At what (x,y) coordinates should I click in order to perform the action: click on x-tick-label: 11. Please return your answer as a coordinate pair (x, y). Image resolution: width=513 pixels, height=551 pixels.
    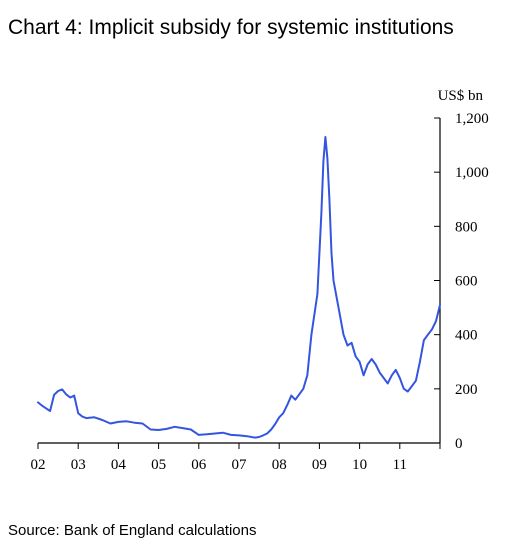
    Looking at the image, I should click on (400, 465).